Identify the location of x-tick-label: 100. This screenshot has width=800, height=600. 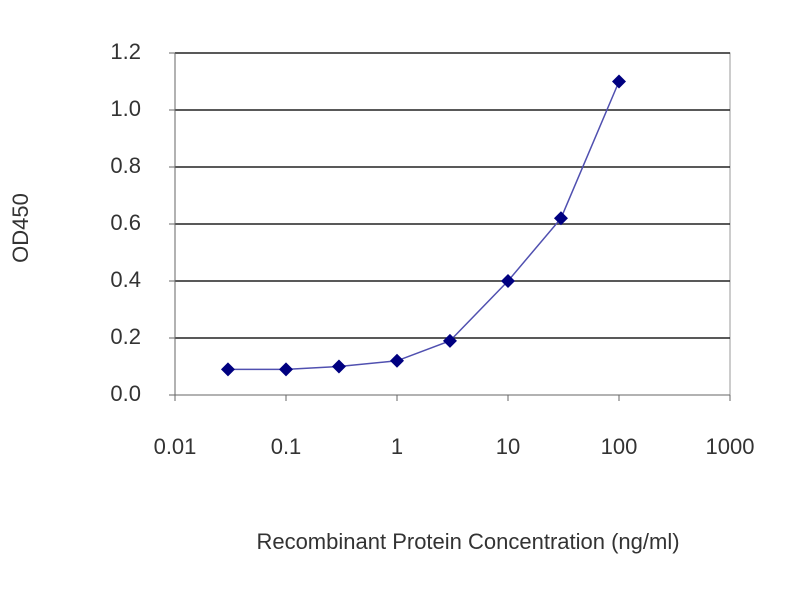
(619, 446).